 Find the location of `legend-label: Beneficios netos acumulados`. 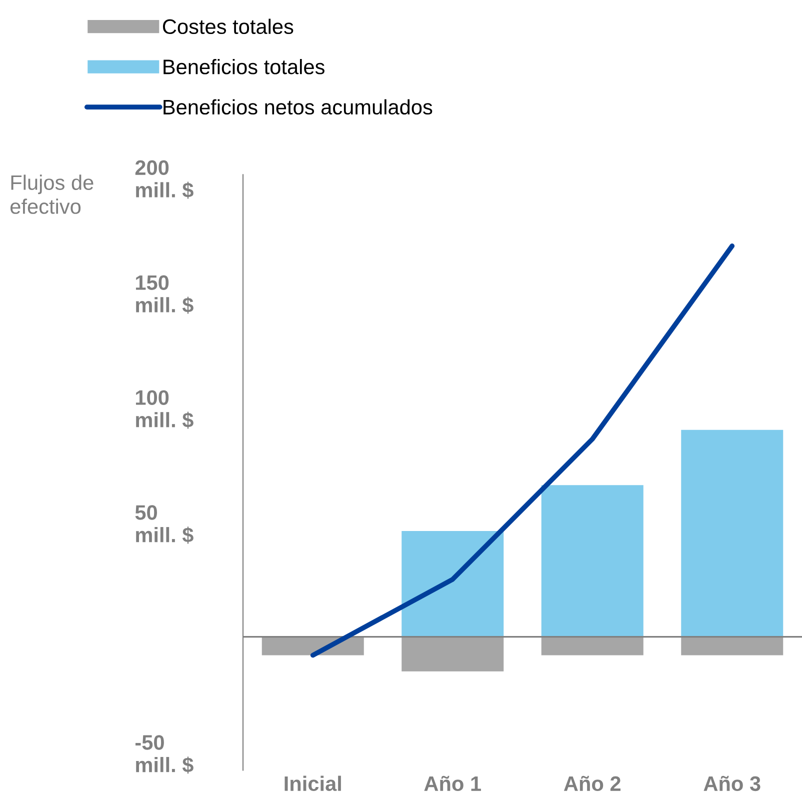

legend-label: Beneficios netos acumulados is located at coordinates (298, 107).